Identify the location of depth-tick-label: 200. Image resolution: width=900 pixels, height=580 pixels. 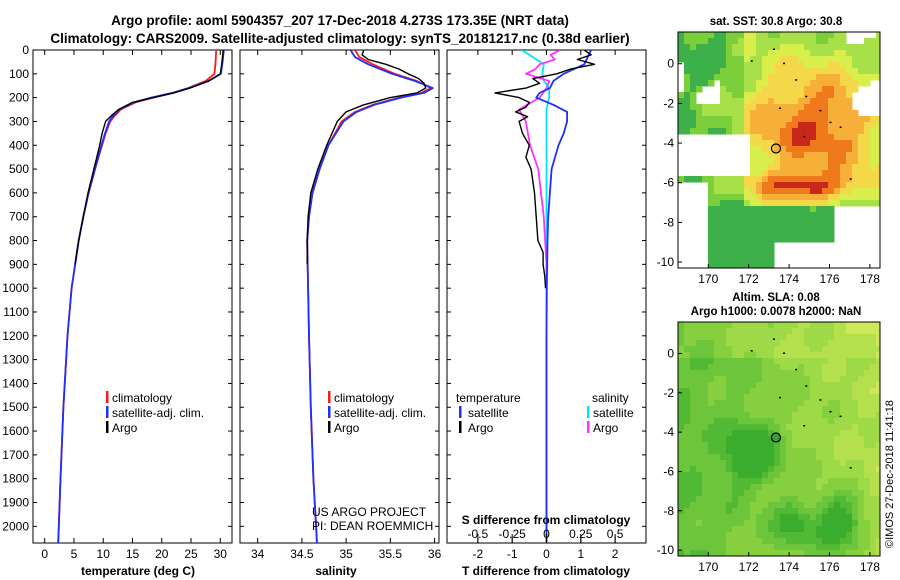
(19, 98).